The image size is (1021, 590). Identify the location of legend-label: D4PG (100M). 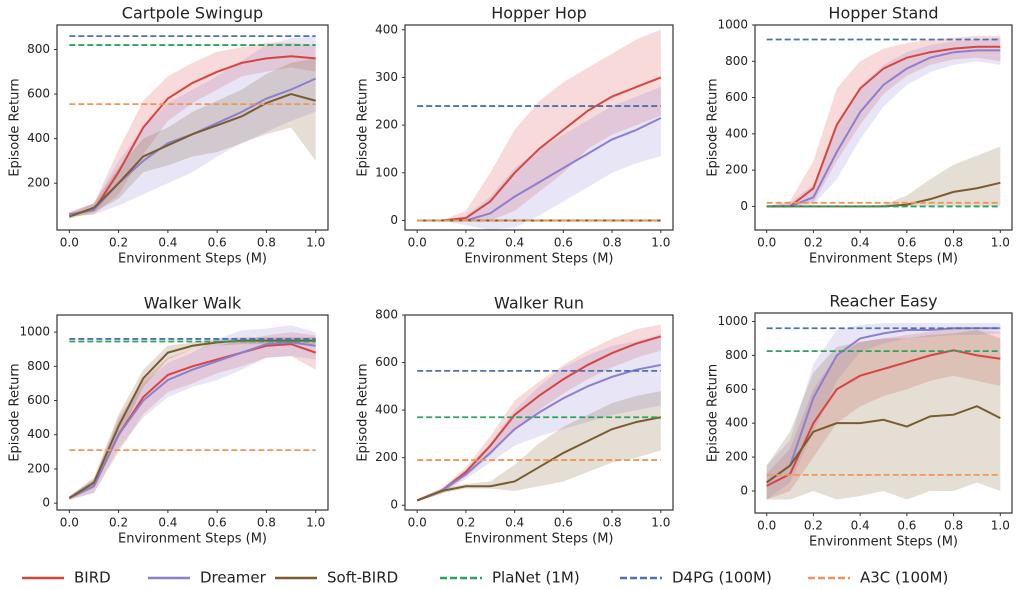
(722, 578).